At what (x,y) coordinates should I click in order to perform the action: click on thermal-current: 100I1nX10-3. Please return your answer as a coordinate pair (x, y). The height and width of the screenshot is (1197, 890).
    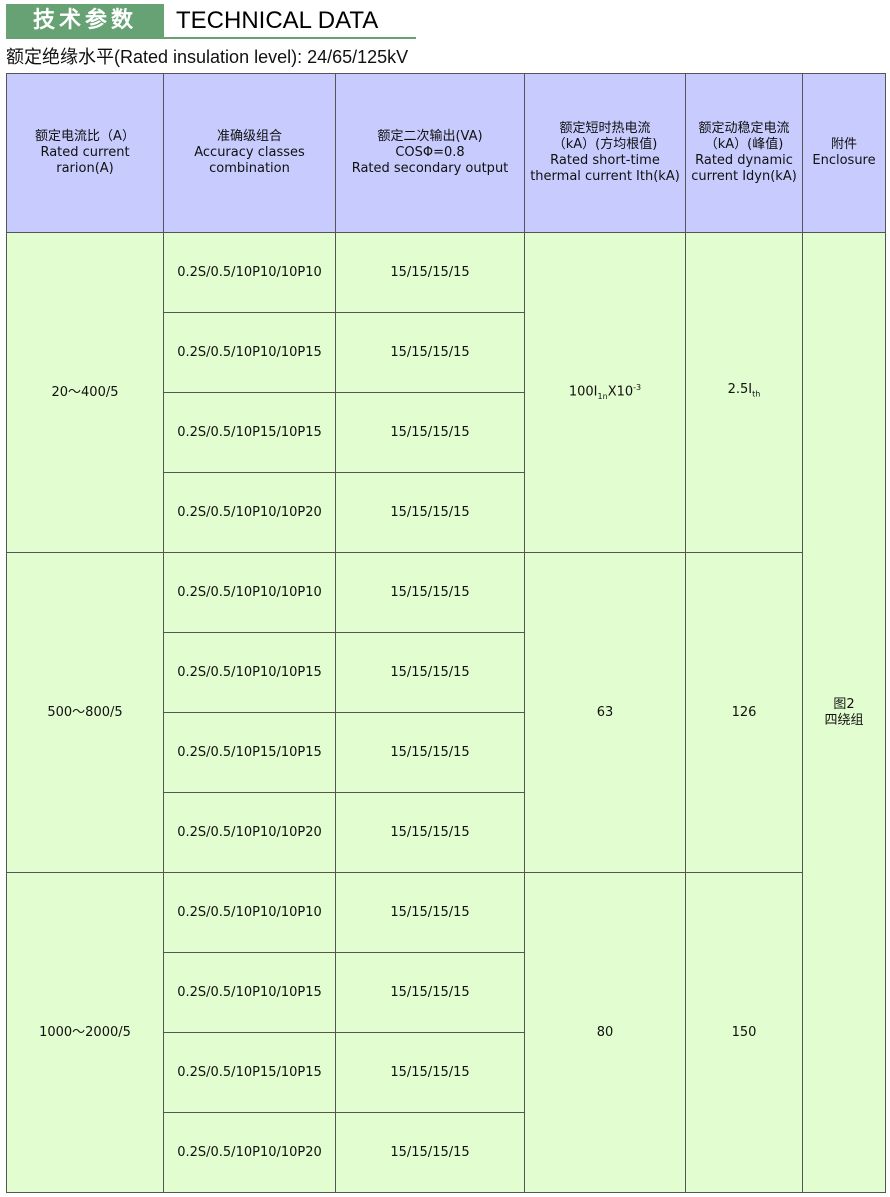
    Looking at the image, I should click on (605, 392).